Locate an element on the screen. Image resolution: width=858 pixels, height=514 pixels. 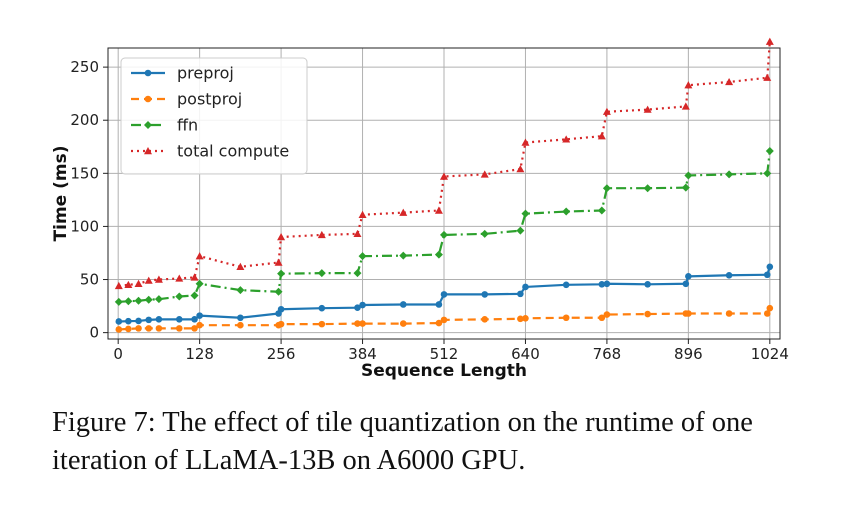
x-tick-label: 640 is located at coordinates (525, 354).